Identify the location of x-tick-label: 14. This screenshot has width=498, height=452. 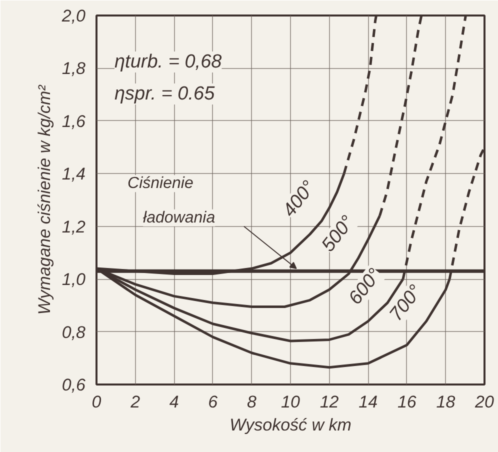
(368, 402).